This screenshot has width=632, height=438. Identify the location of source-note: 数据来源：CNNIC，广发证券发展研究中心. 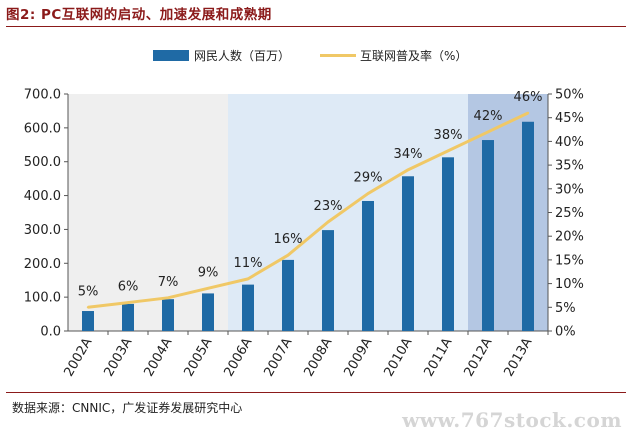
(127, 408).